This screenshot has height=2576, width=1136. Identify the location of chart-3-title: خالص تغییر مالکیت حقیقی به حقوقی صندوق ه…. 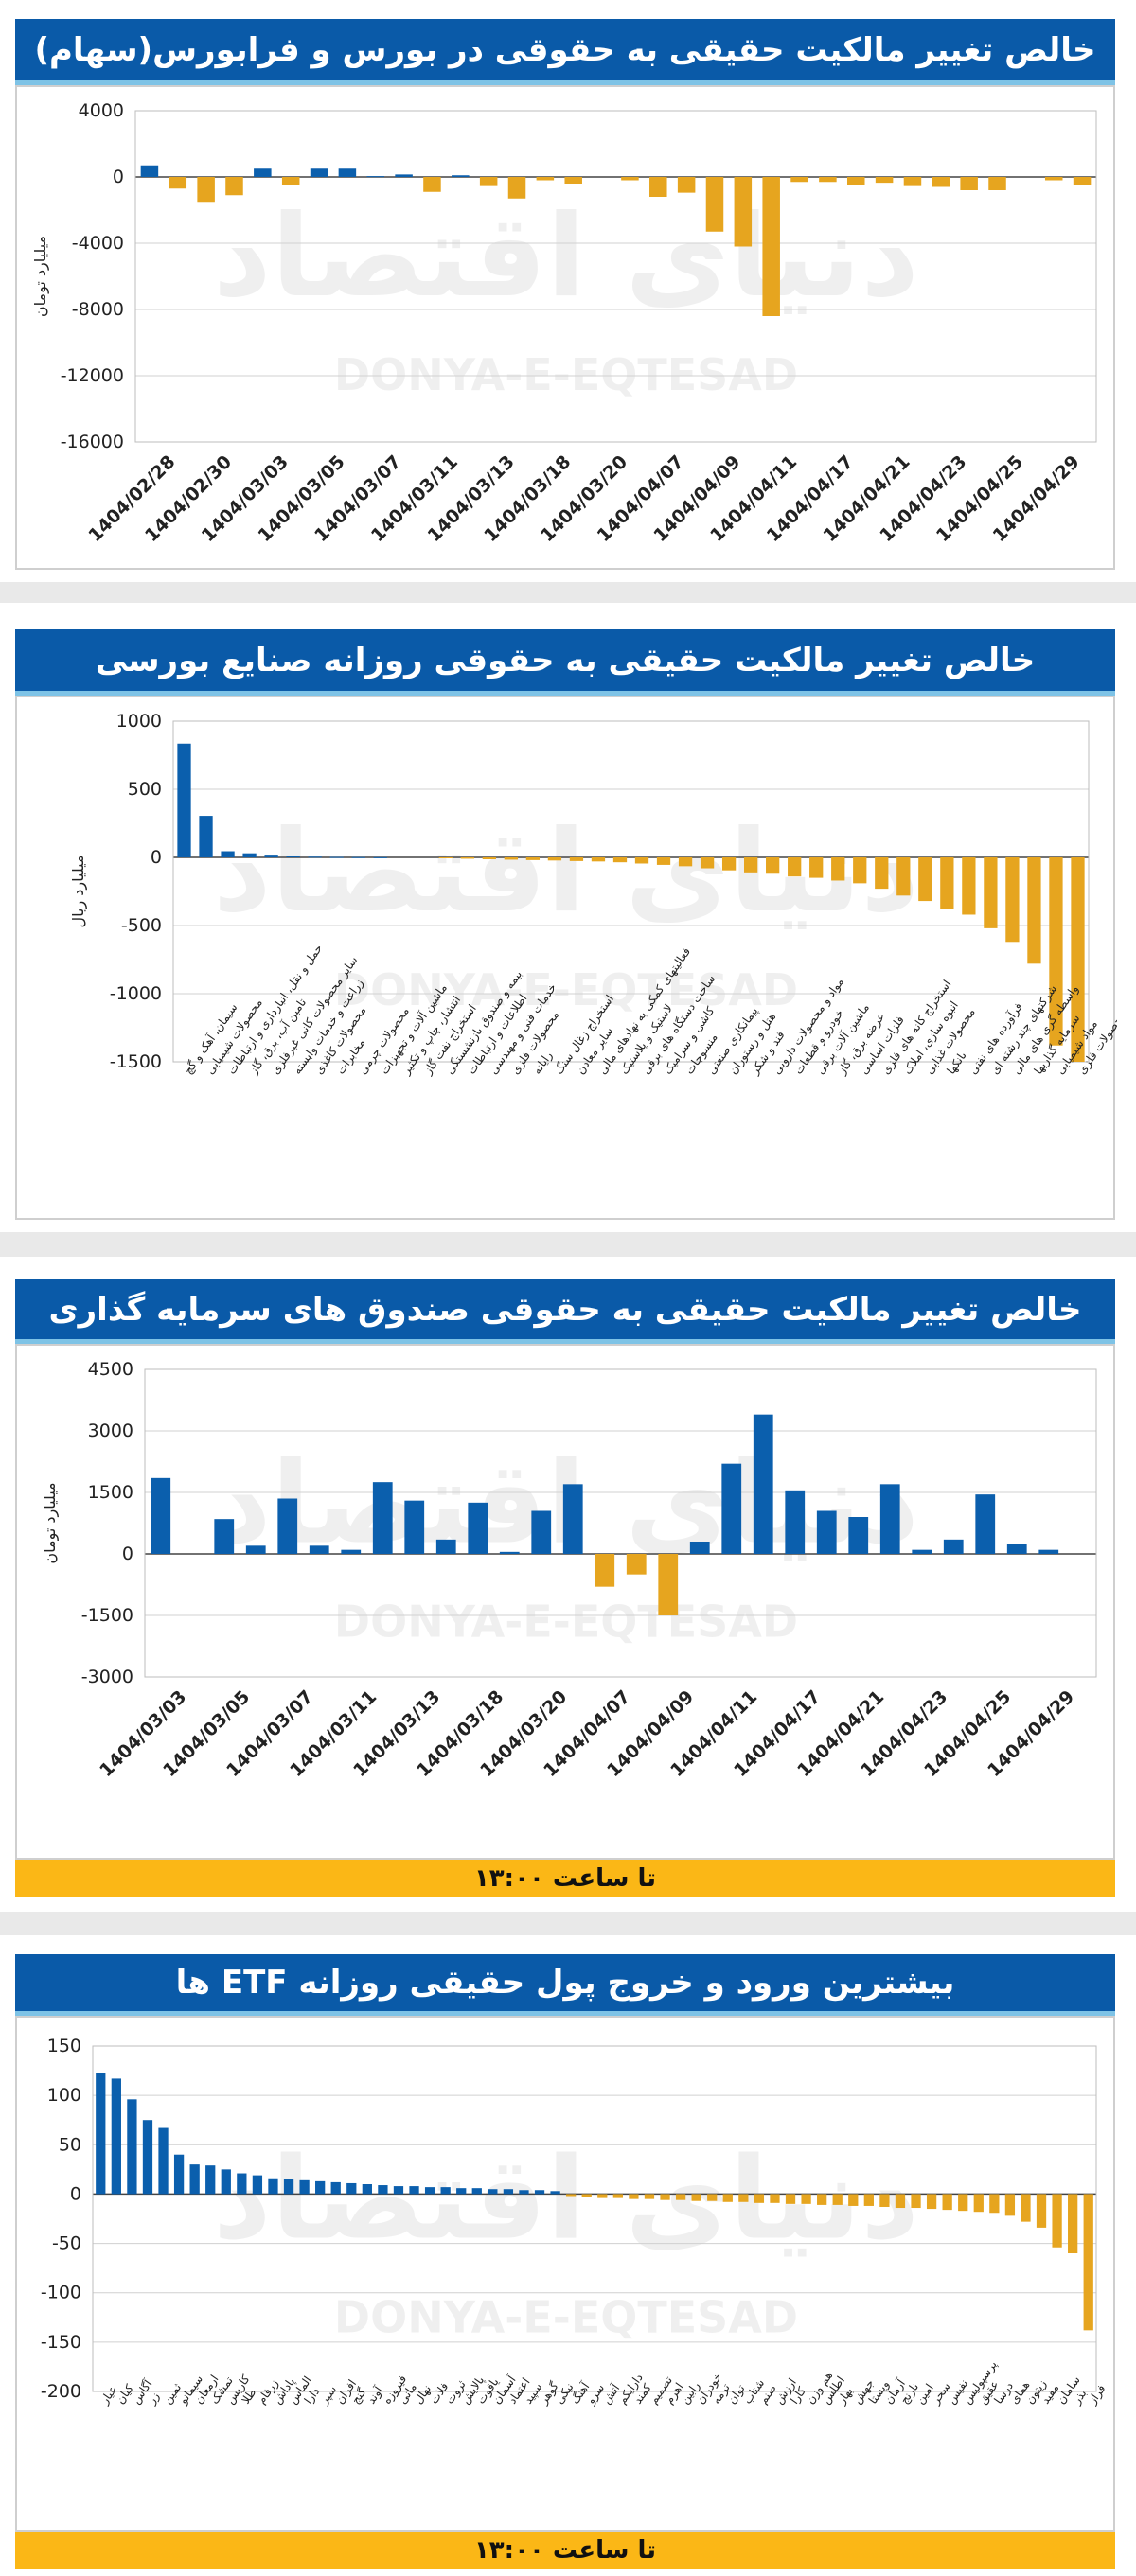
(565, 1334).